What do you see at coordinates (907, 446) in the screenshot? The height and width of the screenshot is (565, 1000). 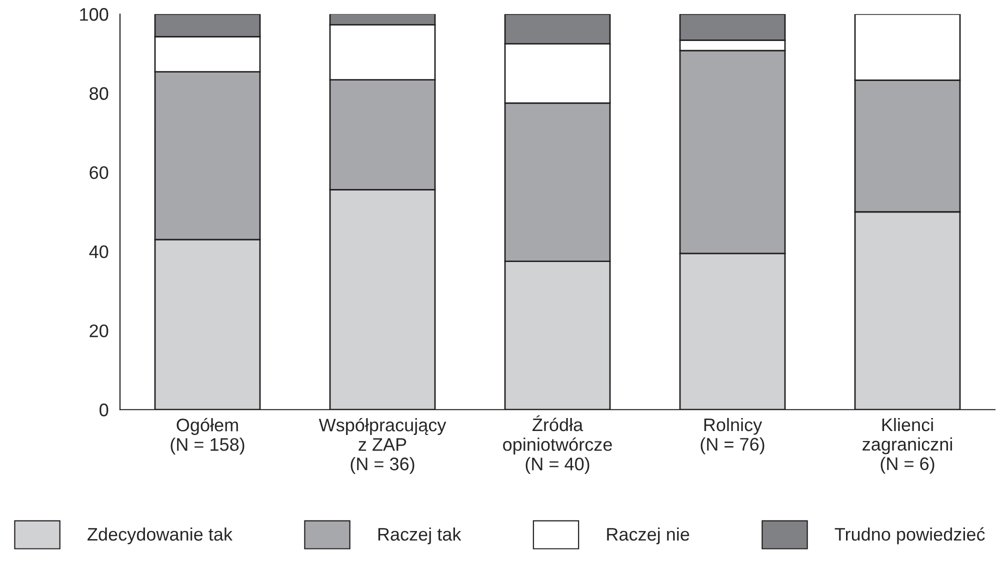 I see `x-tick-label: Klienci zagraniczni (N = 6)` at bounding box center [907, 446].